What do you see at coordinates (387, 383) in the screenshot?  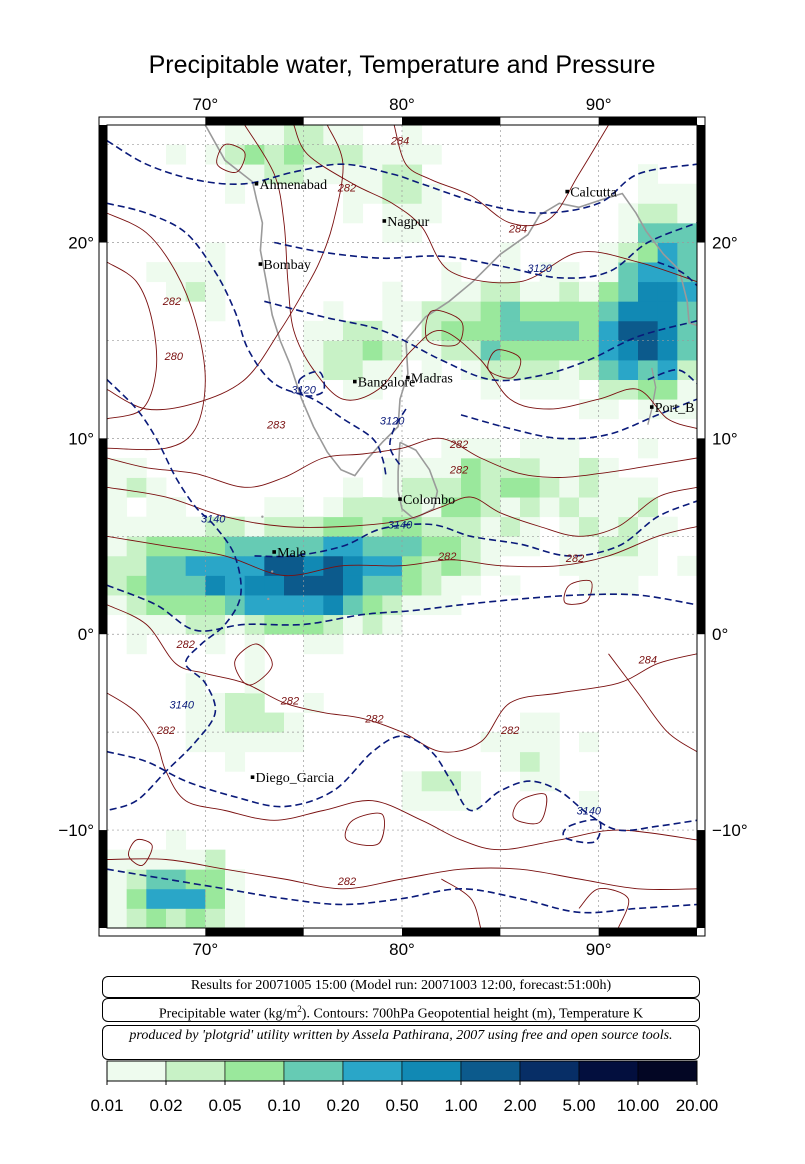 I see `city-label: Bangalore` at bounding box center [387, 383].